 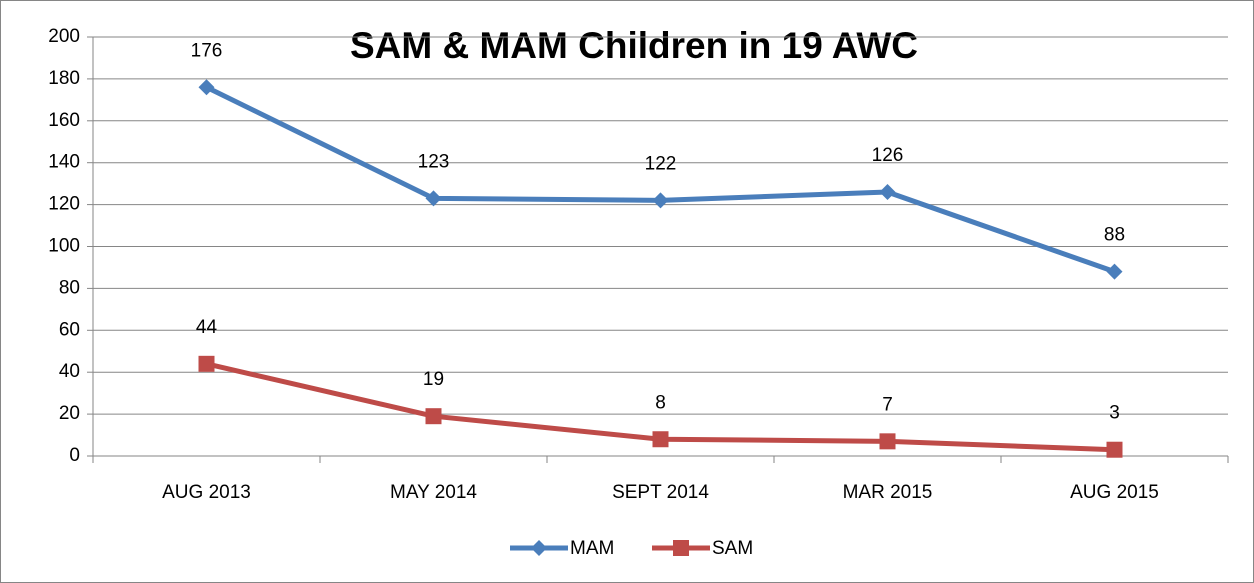 What do you see at coordinates (888, 492) in the screenshot?
I see `x-tick-label: MAR 2015` at bounding box center [888, 492].